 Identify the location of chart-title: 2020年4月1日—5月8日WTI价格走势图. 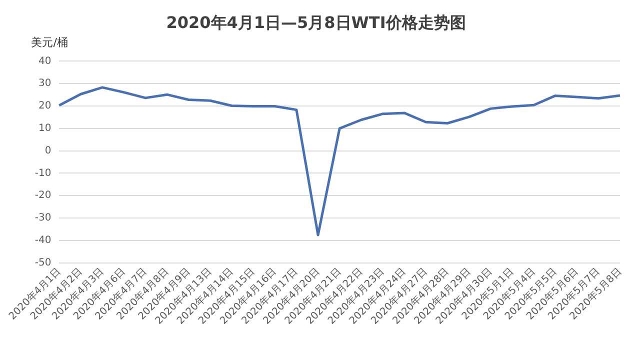
(316, 22).